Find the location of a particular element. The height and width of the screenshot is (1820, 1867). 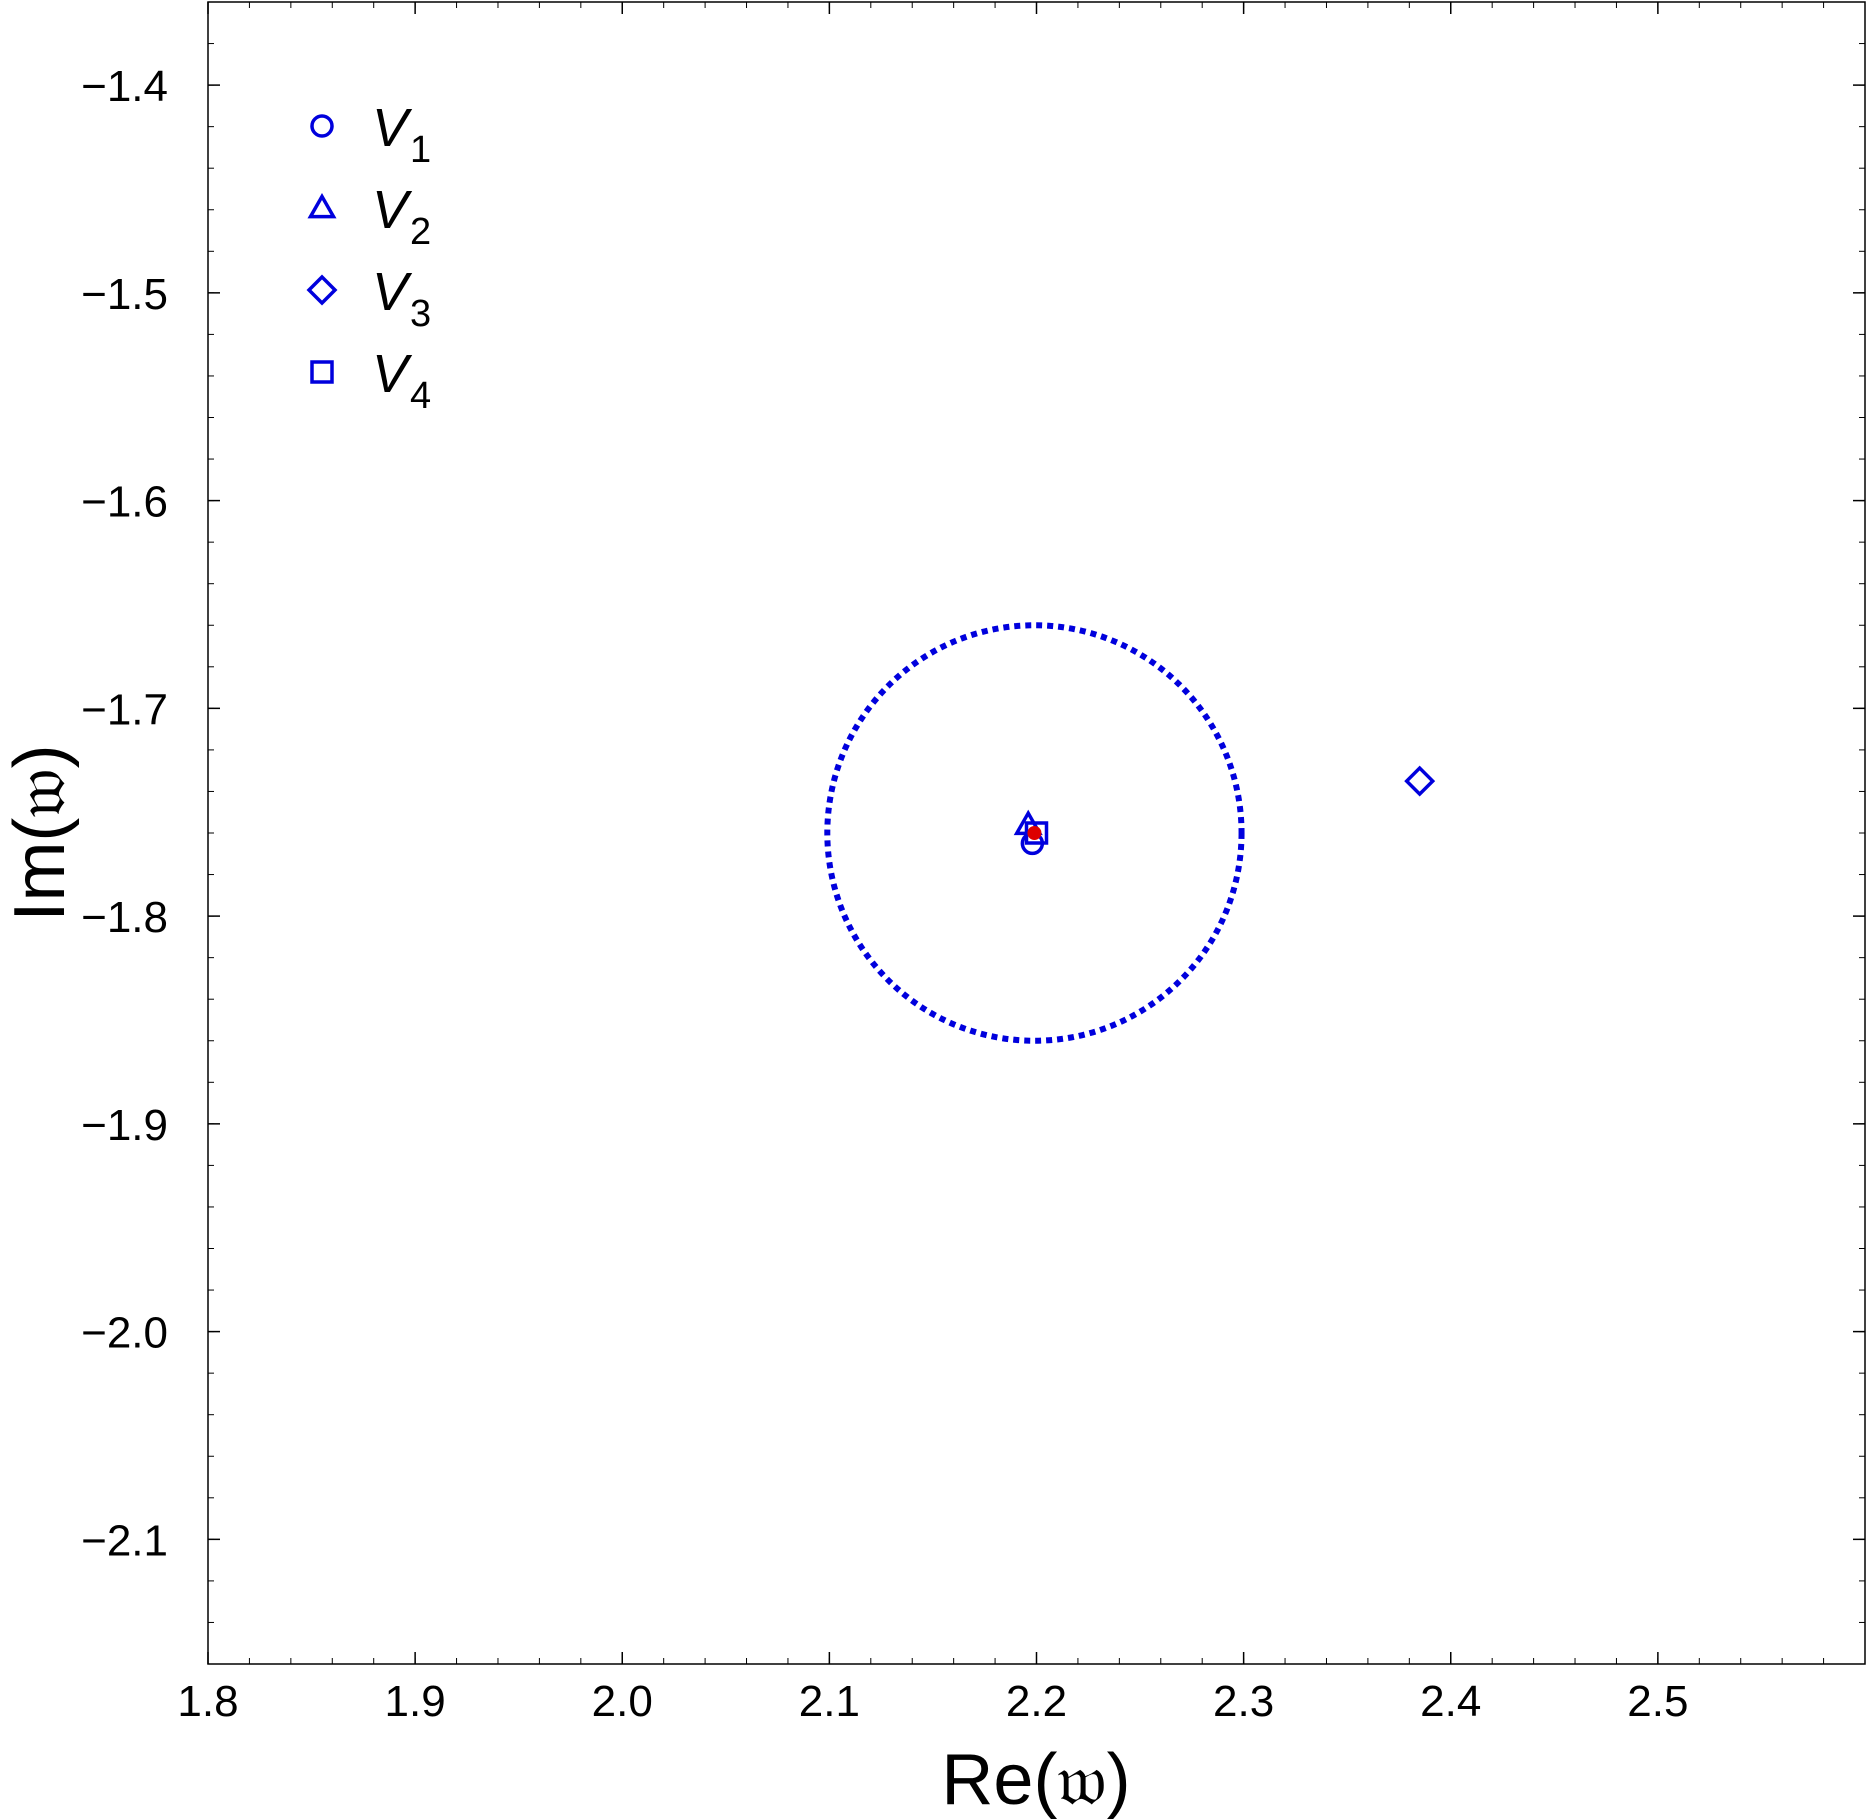

y-tick-label: −1.9 is located at coordinates (124, 1125).